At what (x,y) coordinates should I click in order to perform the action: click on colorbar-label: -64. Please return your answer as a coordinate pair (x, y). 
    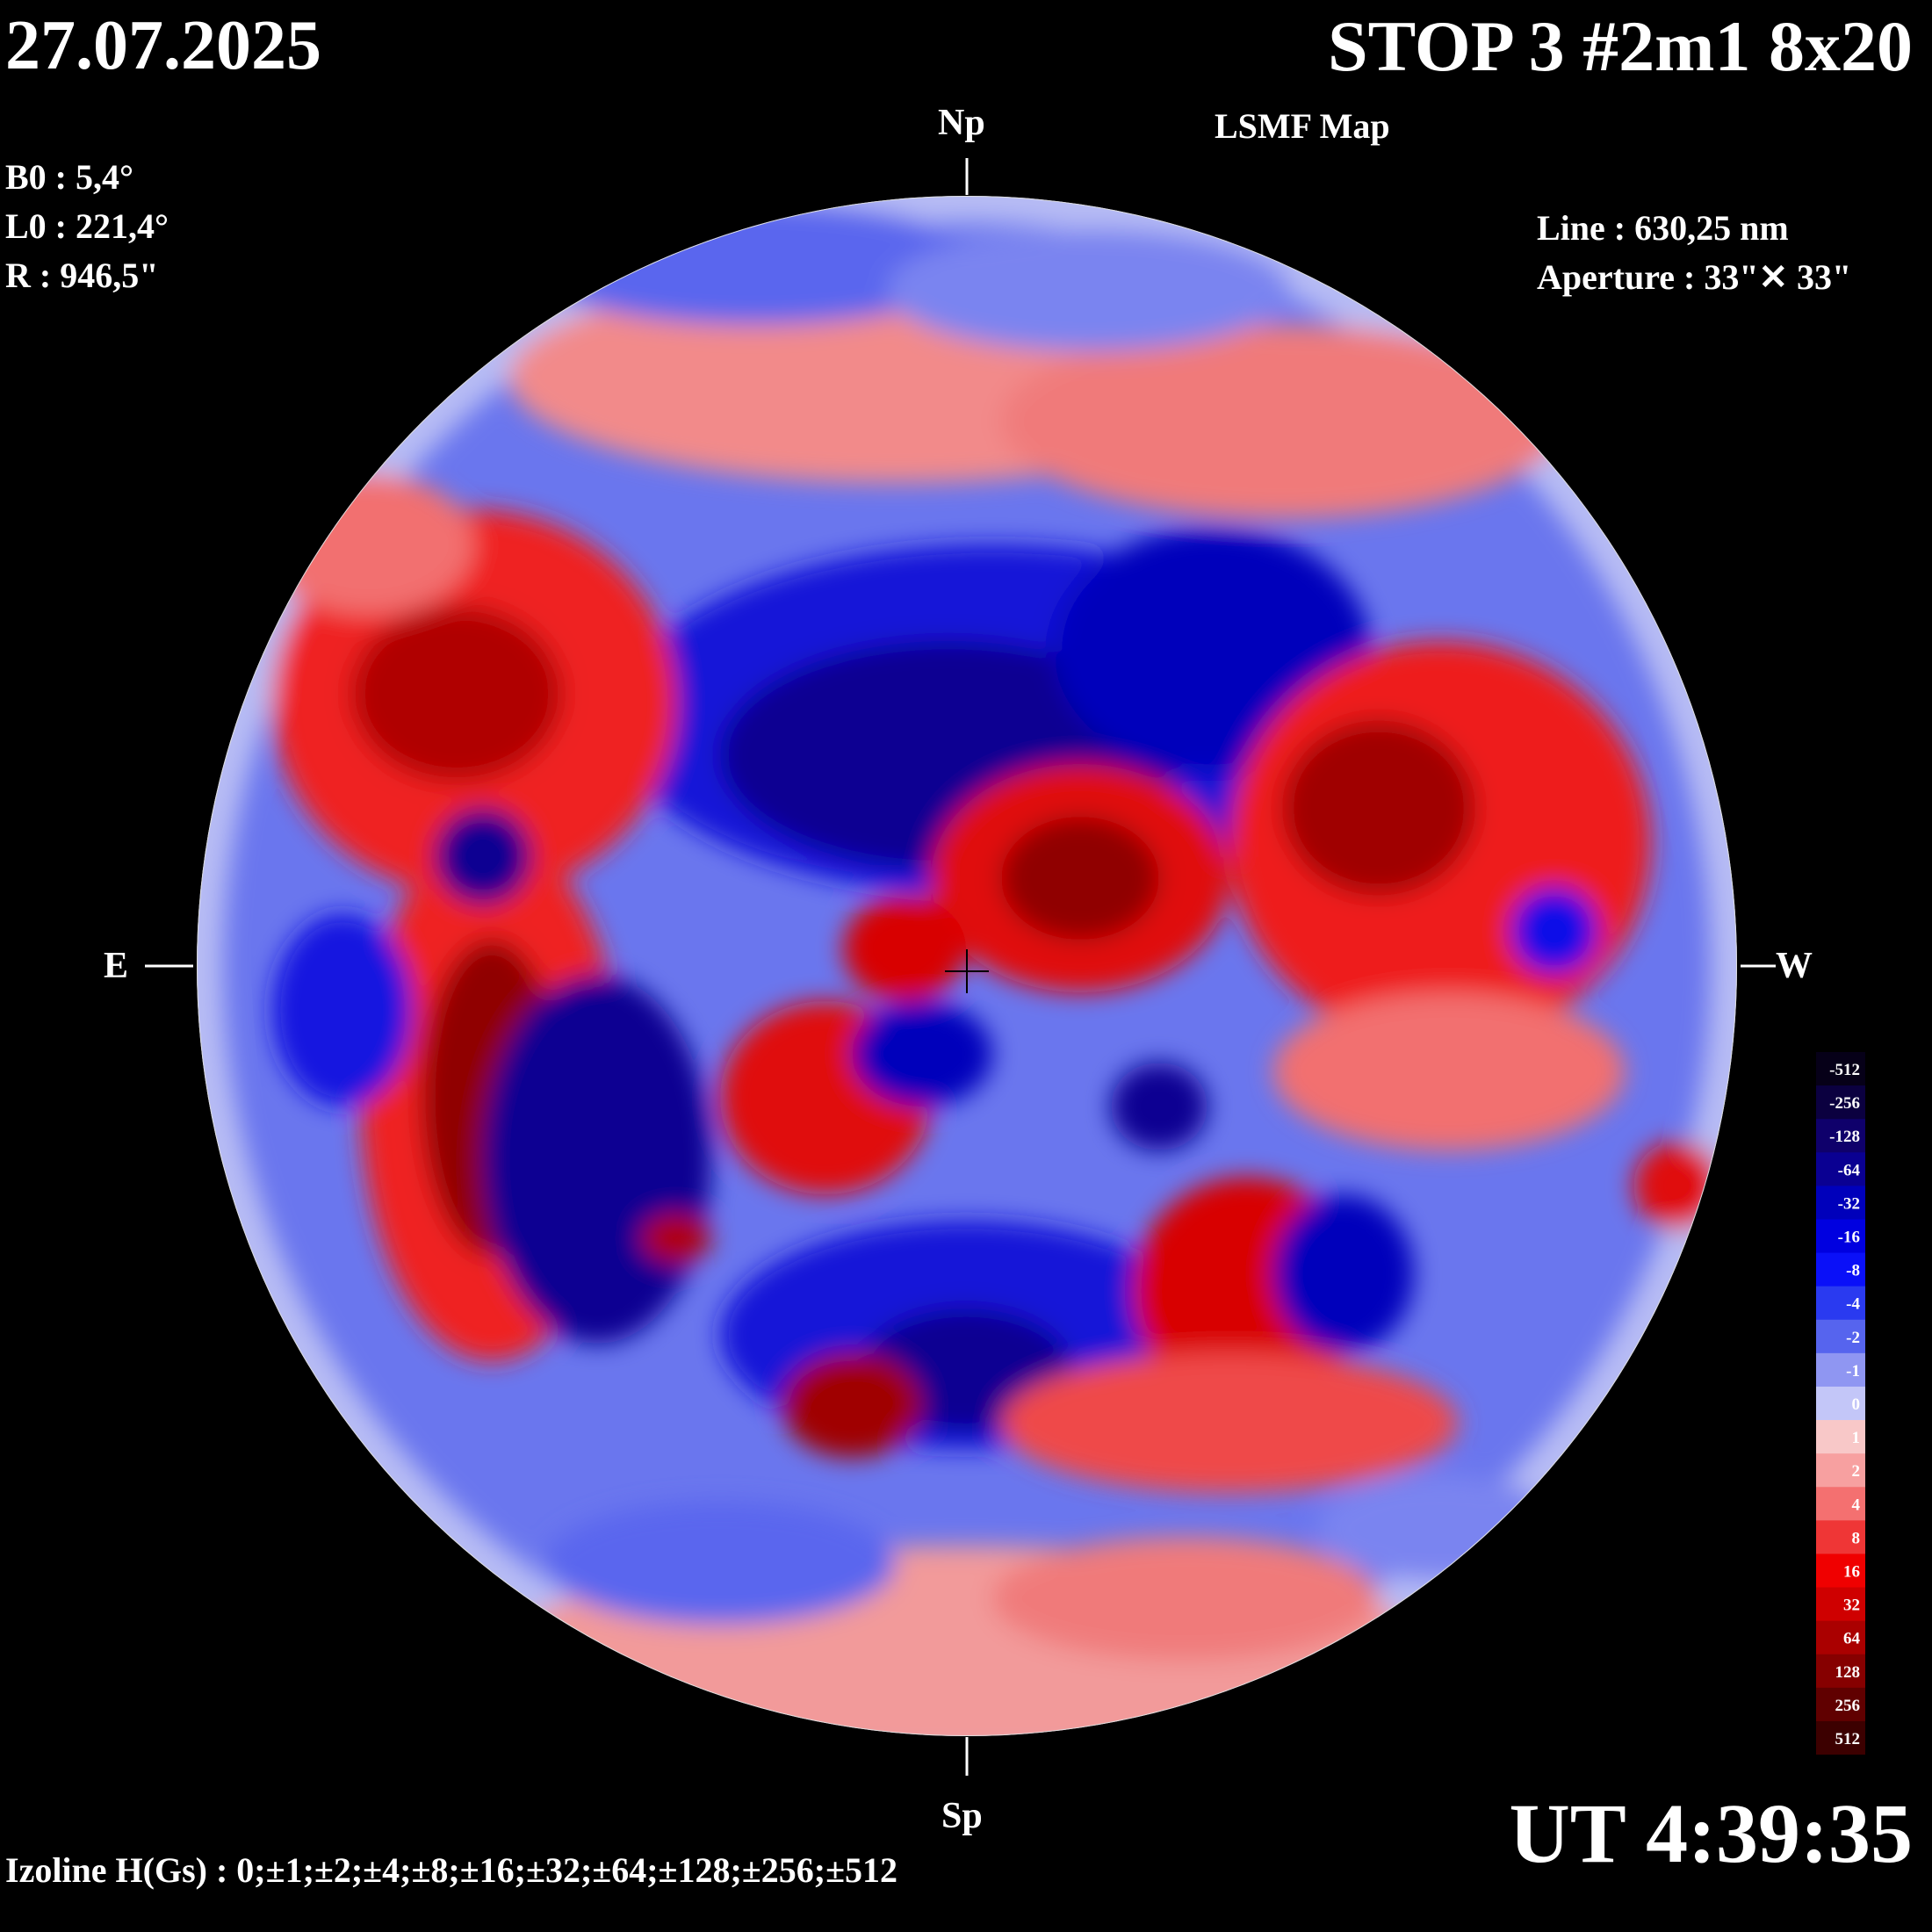
    Looking at the image, I should click on (1850, 1170).